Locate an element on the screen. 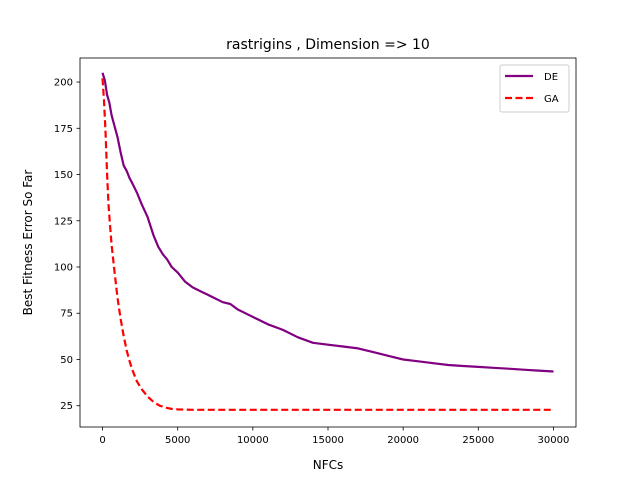 This screenshot has height=480, width=640. y-tick-label: 125 is located at coordinates (63, 221).